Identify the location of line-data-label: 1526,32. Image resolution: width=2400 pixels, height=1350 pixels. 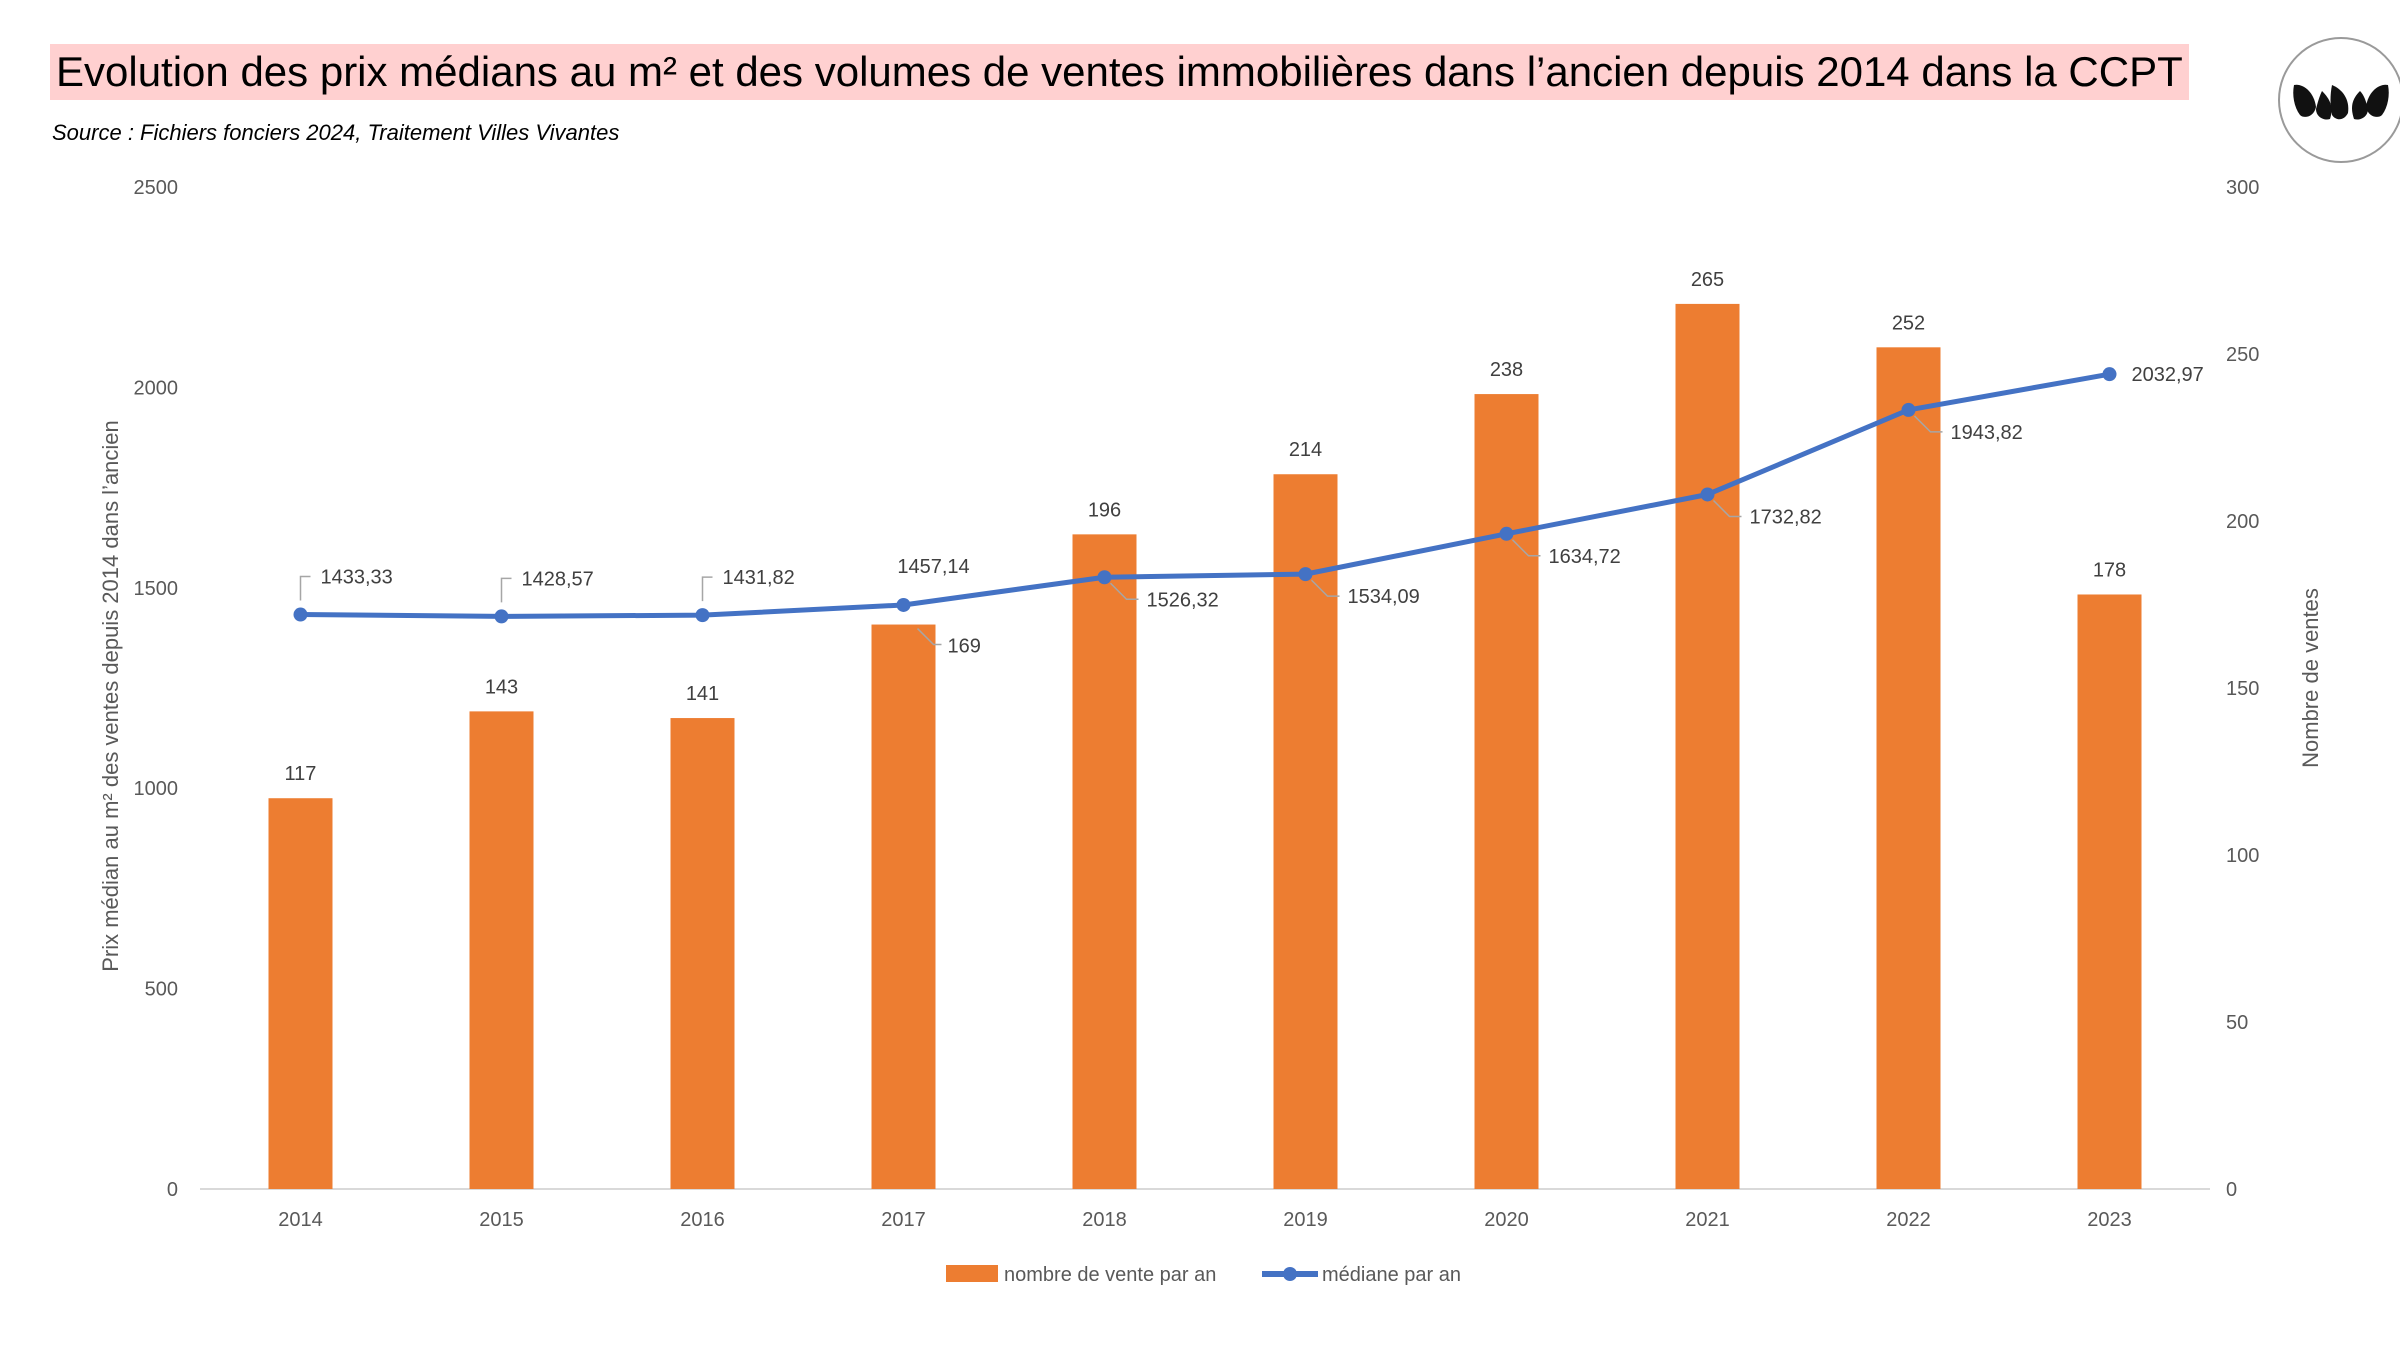
(1183, 600).